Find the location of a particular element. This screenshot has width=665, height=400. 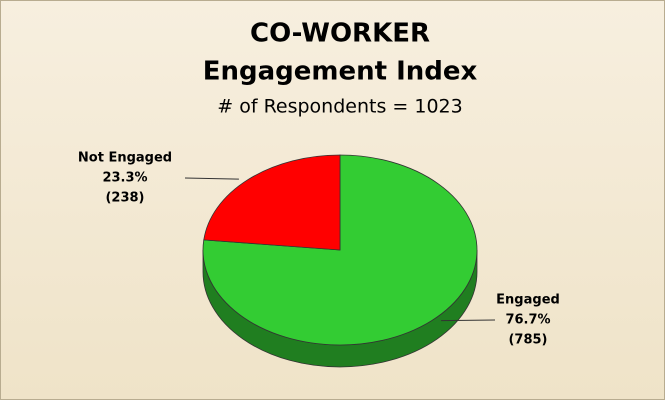

slice-count-label: (238) is located at coordinates (124, 198).